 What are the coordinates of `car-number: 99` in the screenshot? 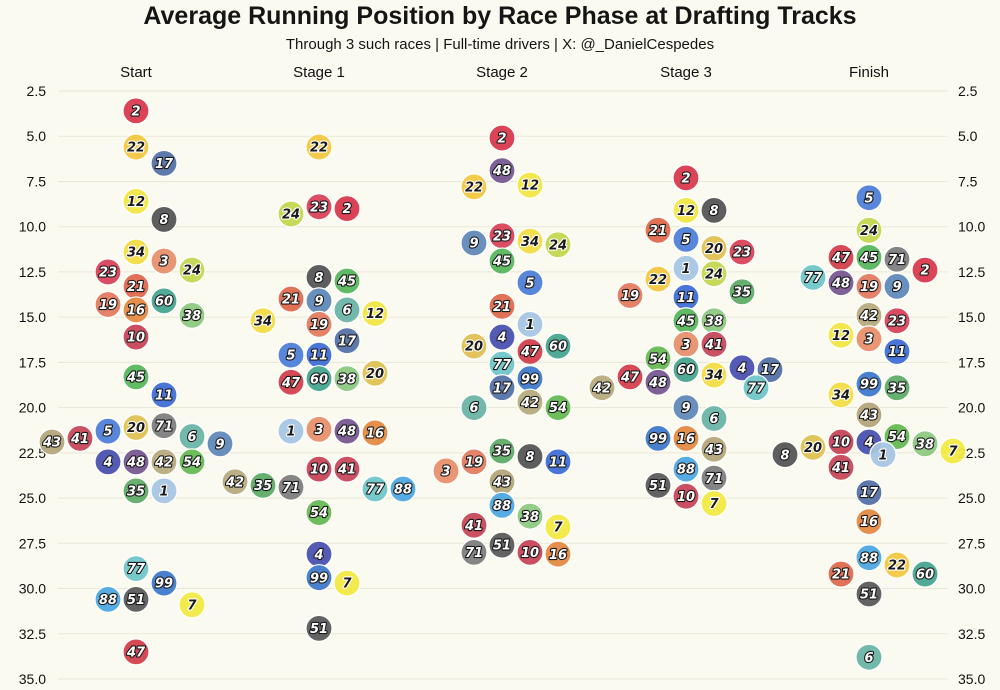 It's located at (164, 584).